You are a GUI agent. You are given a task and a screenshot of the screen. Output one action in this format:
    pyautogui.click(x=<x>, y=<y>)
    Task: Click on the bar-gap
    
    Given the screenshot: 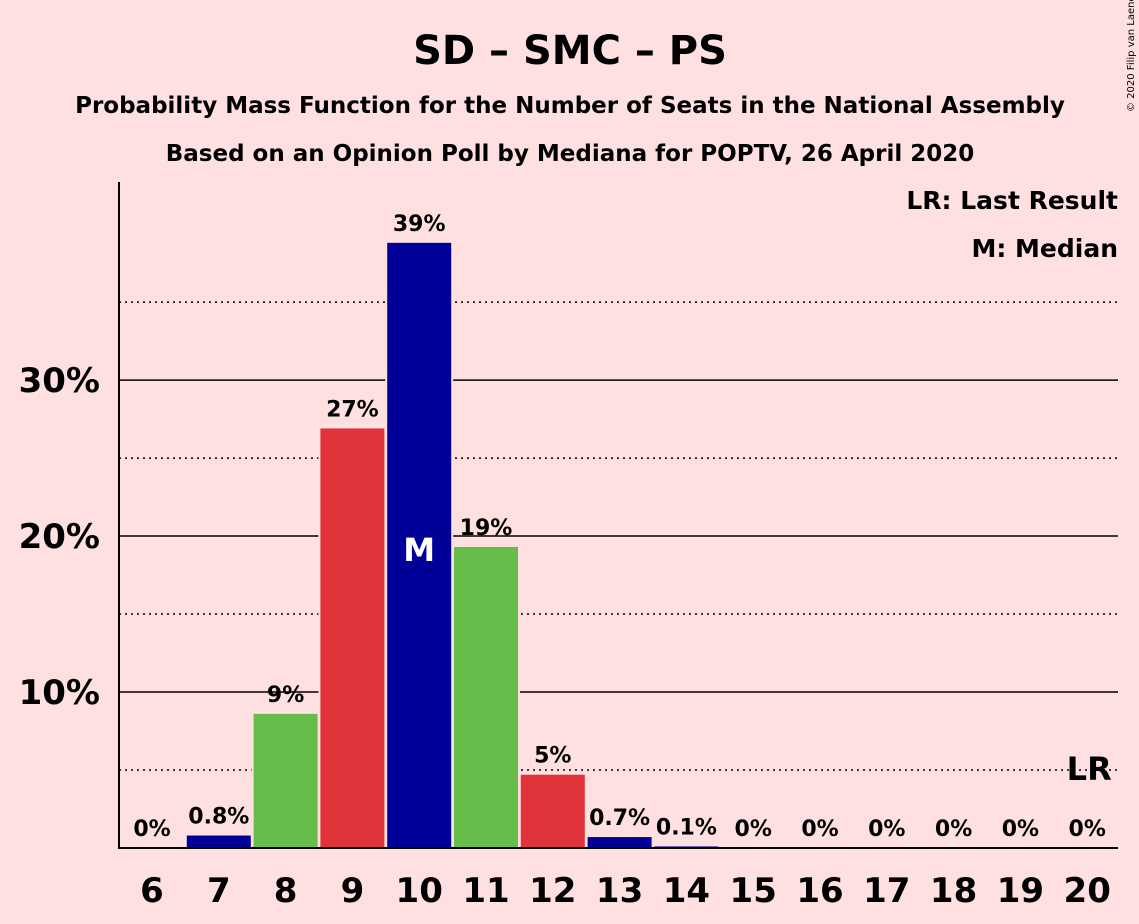 What is the action you would take?
    pyautogui.click(x=686, y=846)
    